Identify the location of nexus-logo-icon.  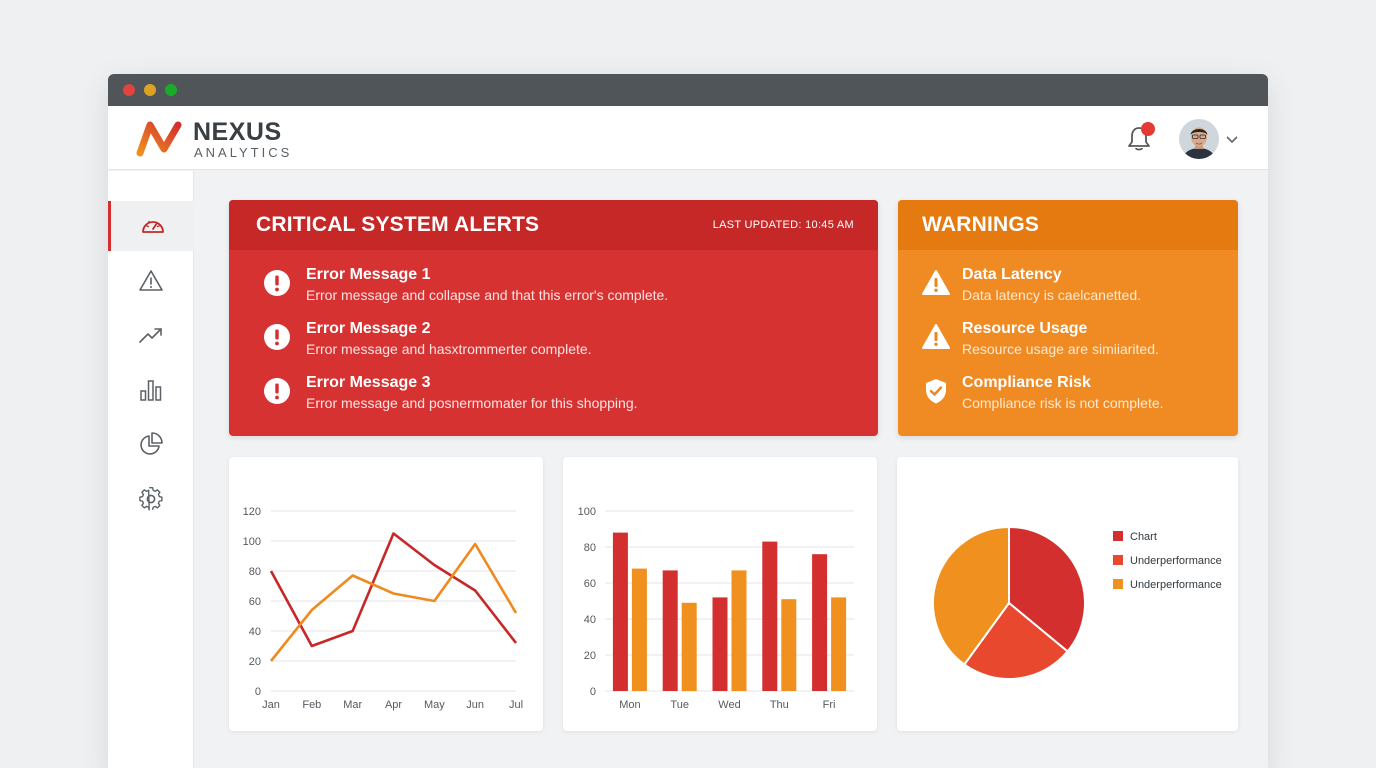
(160, 139).